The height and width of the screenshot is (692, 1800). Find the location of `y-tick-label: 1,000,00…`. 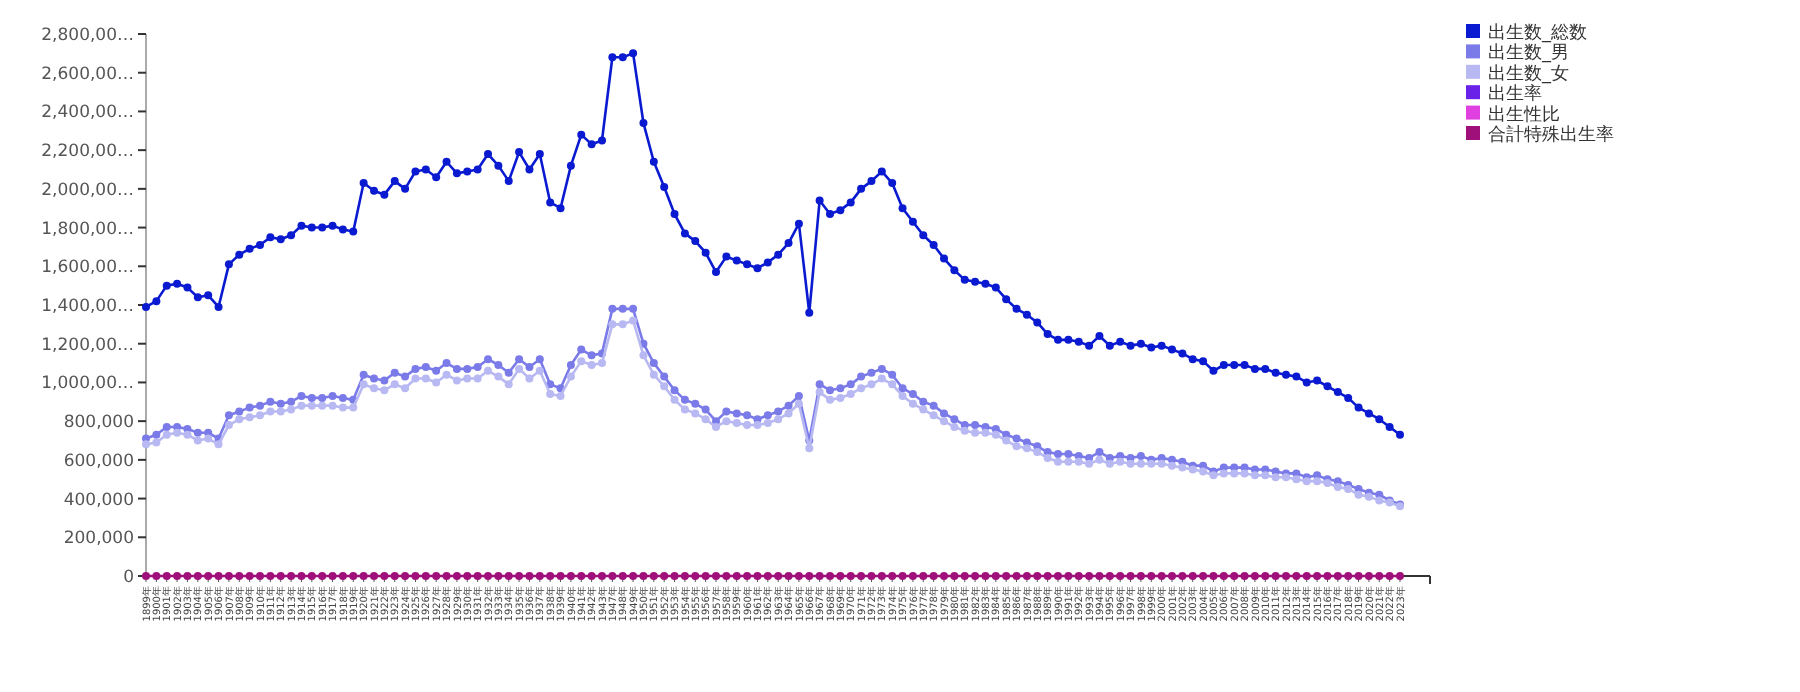

y-tick-label: 1,000,00… is located at coordinates (87, 384).